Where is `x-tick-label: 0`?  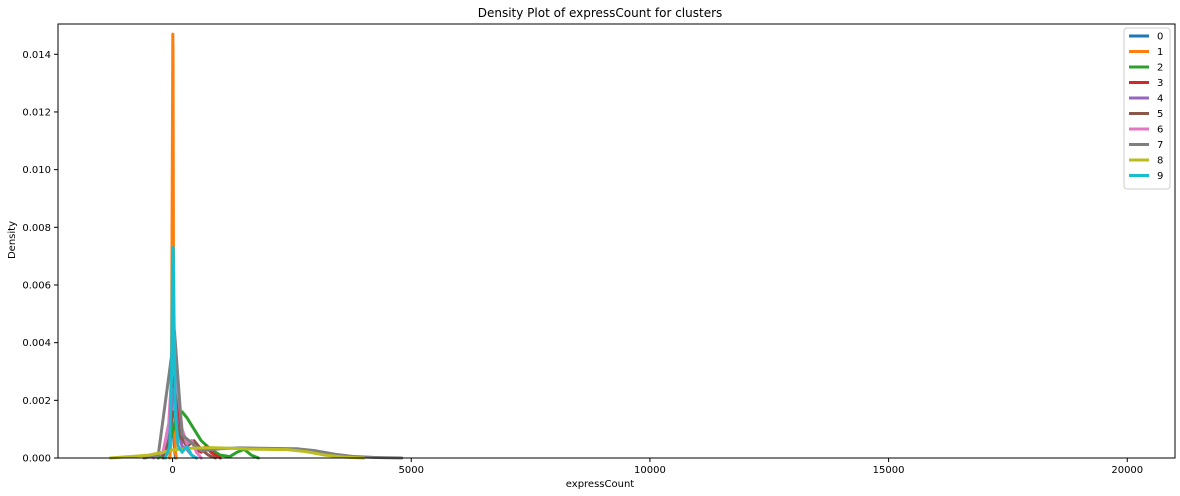
x-tick-label: 0 is located at coordinates (172, 470).